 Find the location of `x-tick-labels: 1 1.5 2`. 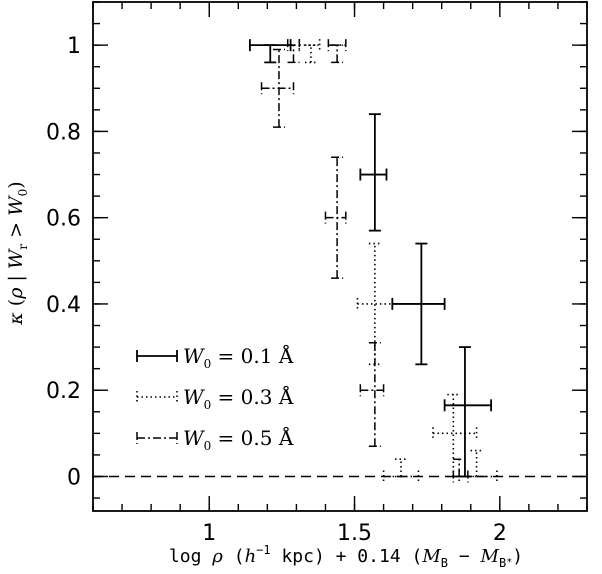

x-tick-labels: 1 1.5 2 is located at coordinates (354, 533).